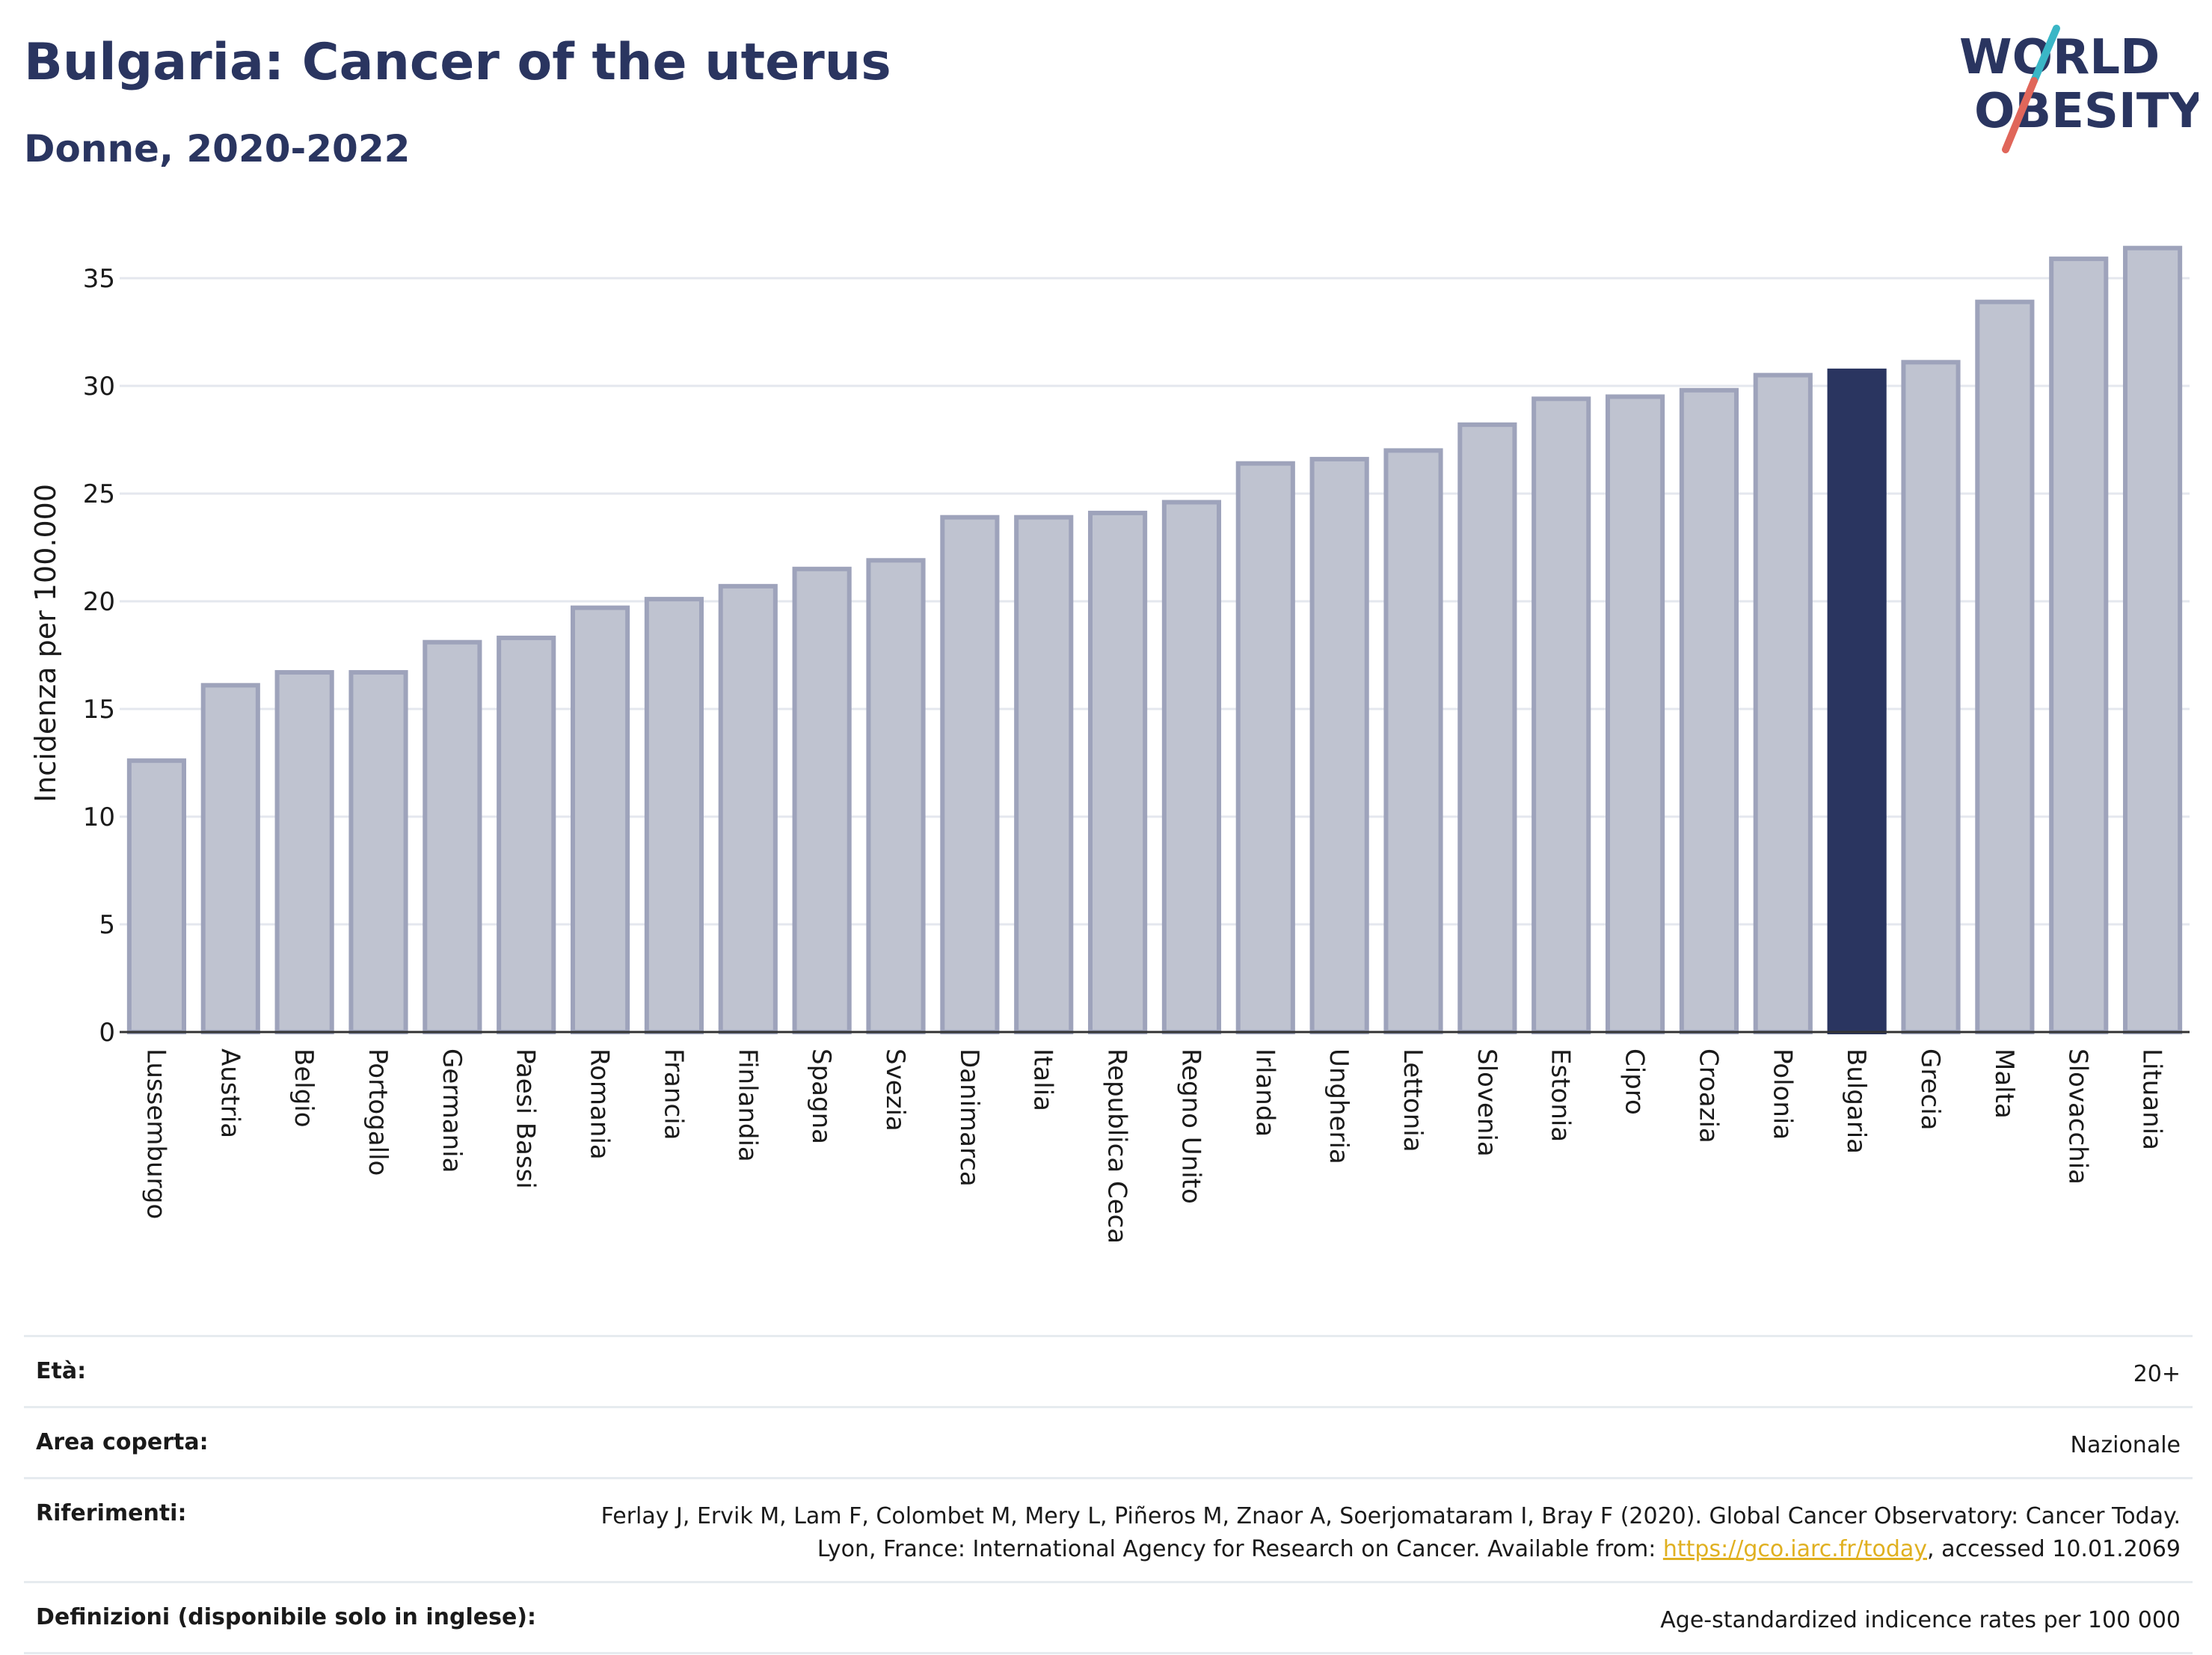 The height and width of the screenshot is (1655, 2212). I want to click on x-tick-label: Francia, so click(673, 1094).